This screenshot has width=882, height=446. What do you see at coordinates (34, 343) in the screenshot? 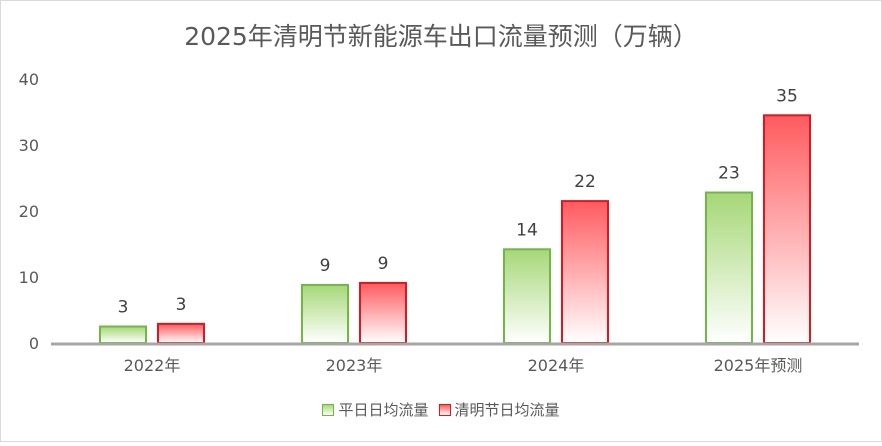
I see `y-tick-label: 0` at bounding box center [34, 343].